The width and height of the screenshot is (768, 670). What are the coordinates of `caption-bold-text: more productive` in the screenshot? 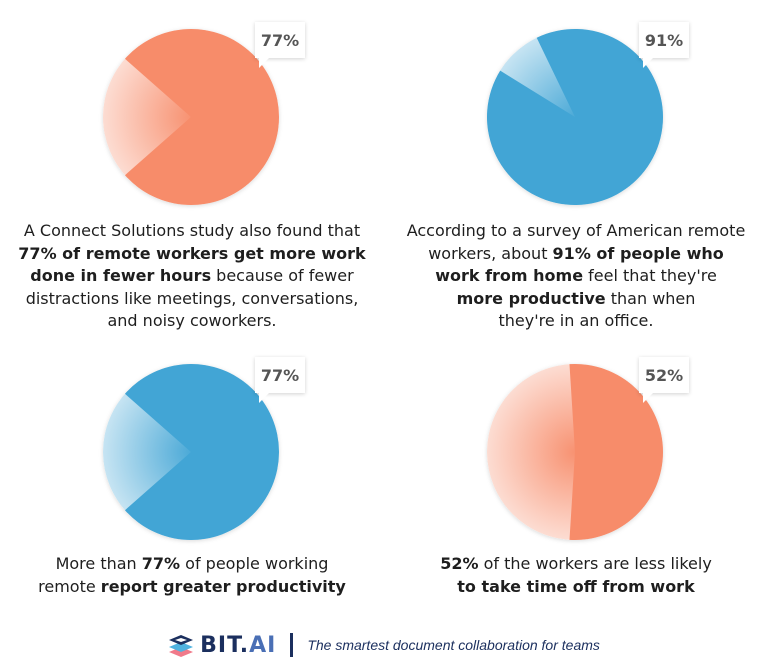 It's located at (531, 298).